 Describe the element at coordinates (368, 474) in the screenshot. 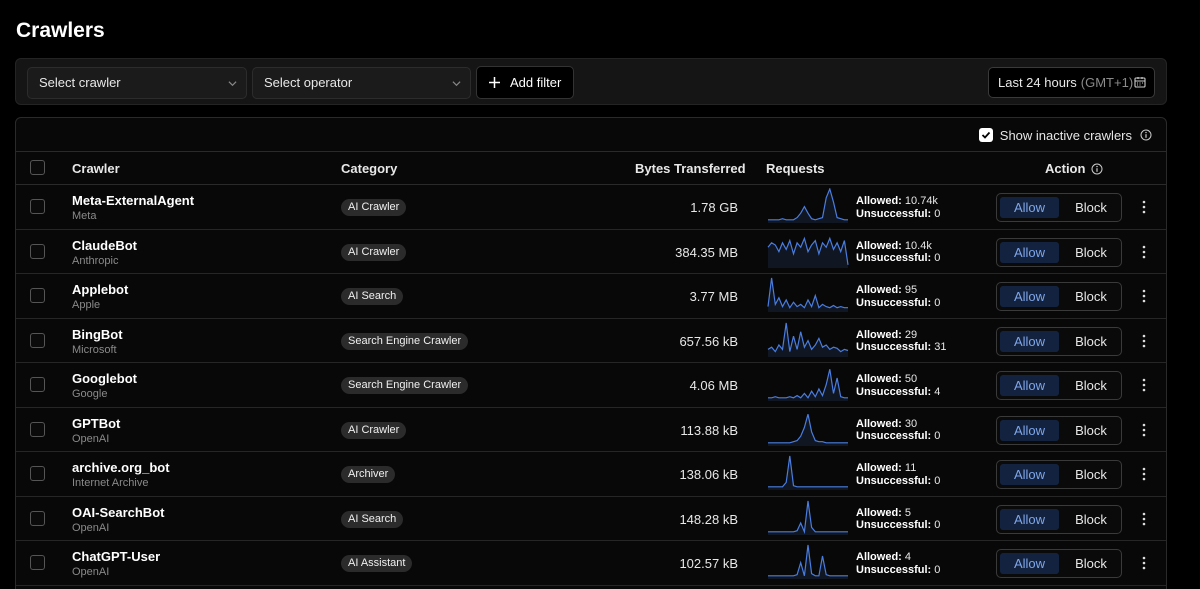

I see `category-badge: Archiver` at that location.